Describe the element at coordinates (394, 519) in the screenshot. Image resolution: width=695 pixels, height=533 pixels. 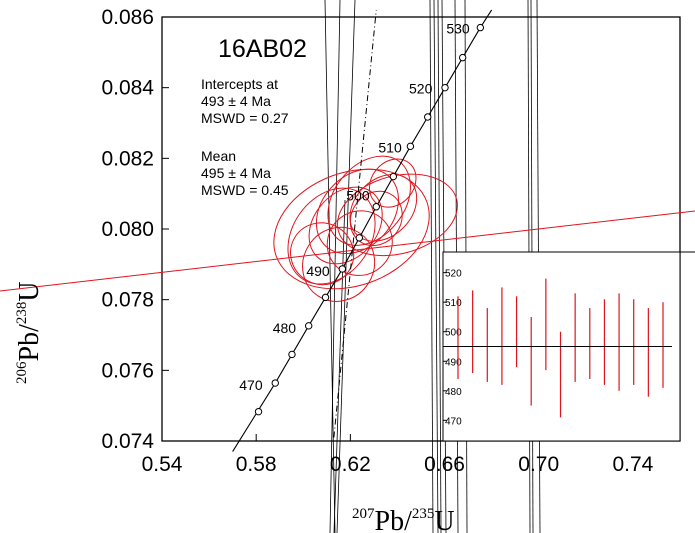
I see `x-label-el1: Pb/` at that location.